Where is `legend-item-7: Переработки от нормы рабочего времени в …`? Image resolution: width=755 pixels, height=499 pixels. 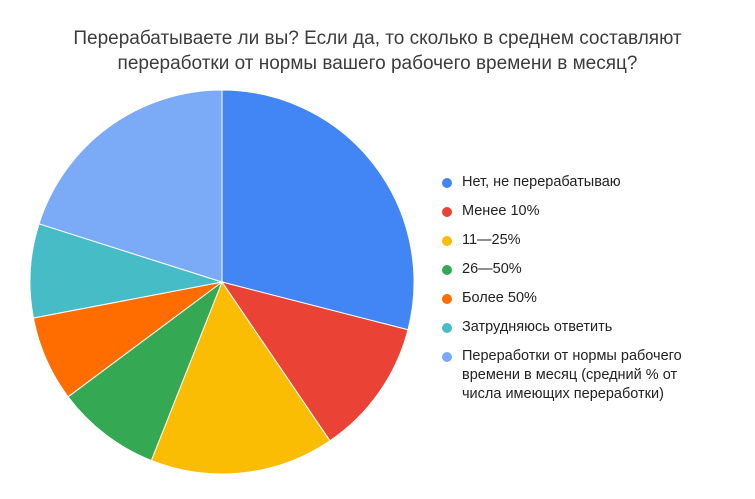
legend-item-7: Переработки от нормы рабочего времени в … is located at coordinates (591, 375).